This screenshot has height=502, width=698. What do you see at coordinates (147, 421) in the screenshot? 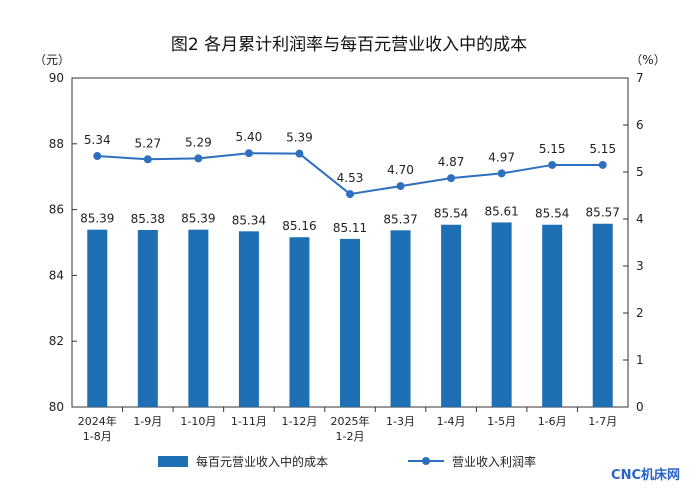
I see `category-label: 1-9月` at bounding box center [147, 421].